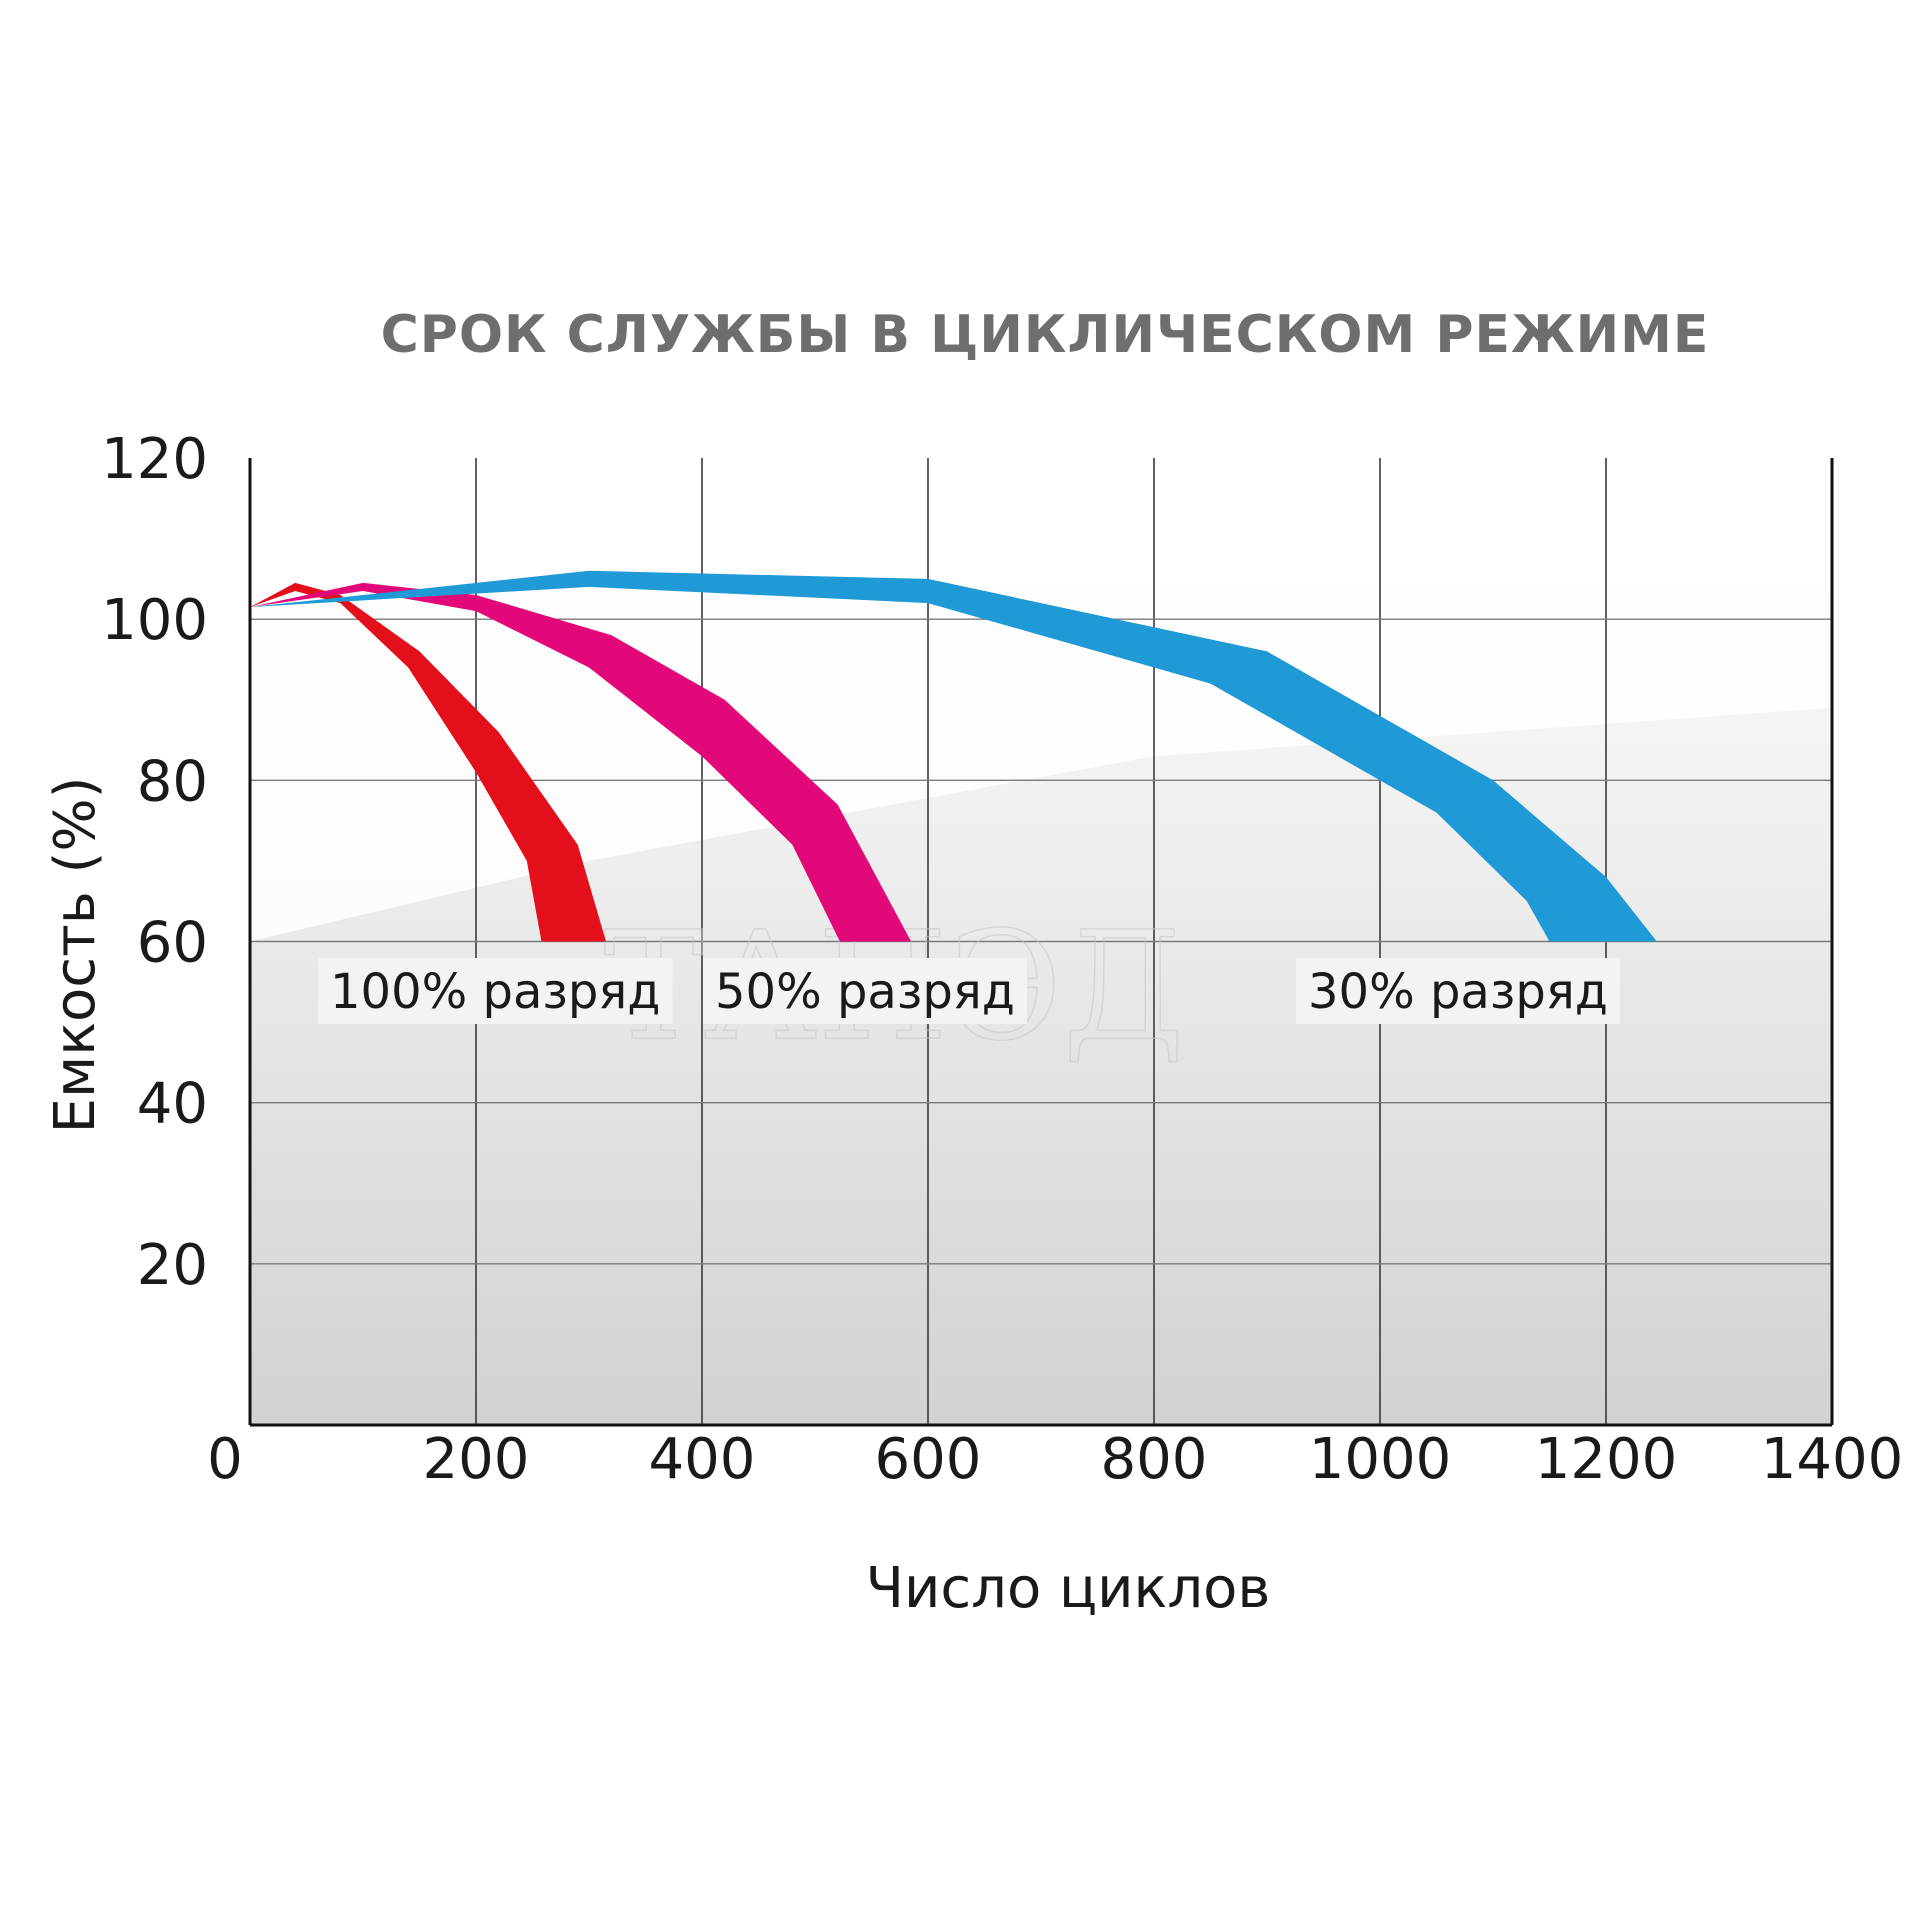 This screenshot has width=1920, height=1920. I want to click on y-tick-labels: 120 100 80 60 40 20, so click(154, 862).